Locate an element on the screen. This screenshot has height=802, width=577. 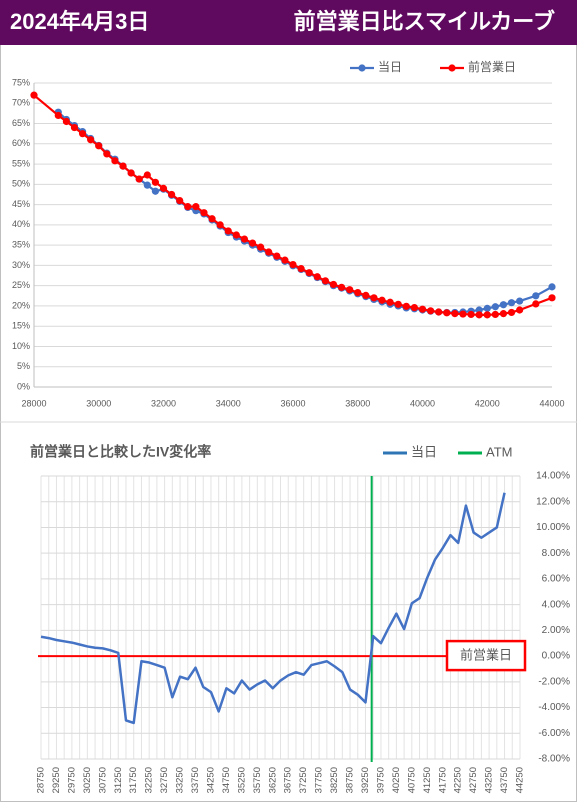
chart-title: 前営業日と比較したIV変化率 is located at coordinates (120, 452).